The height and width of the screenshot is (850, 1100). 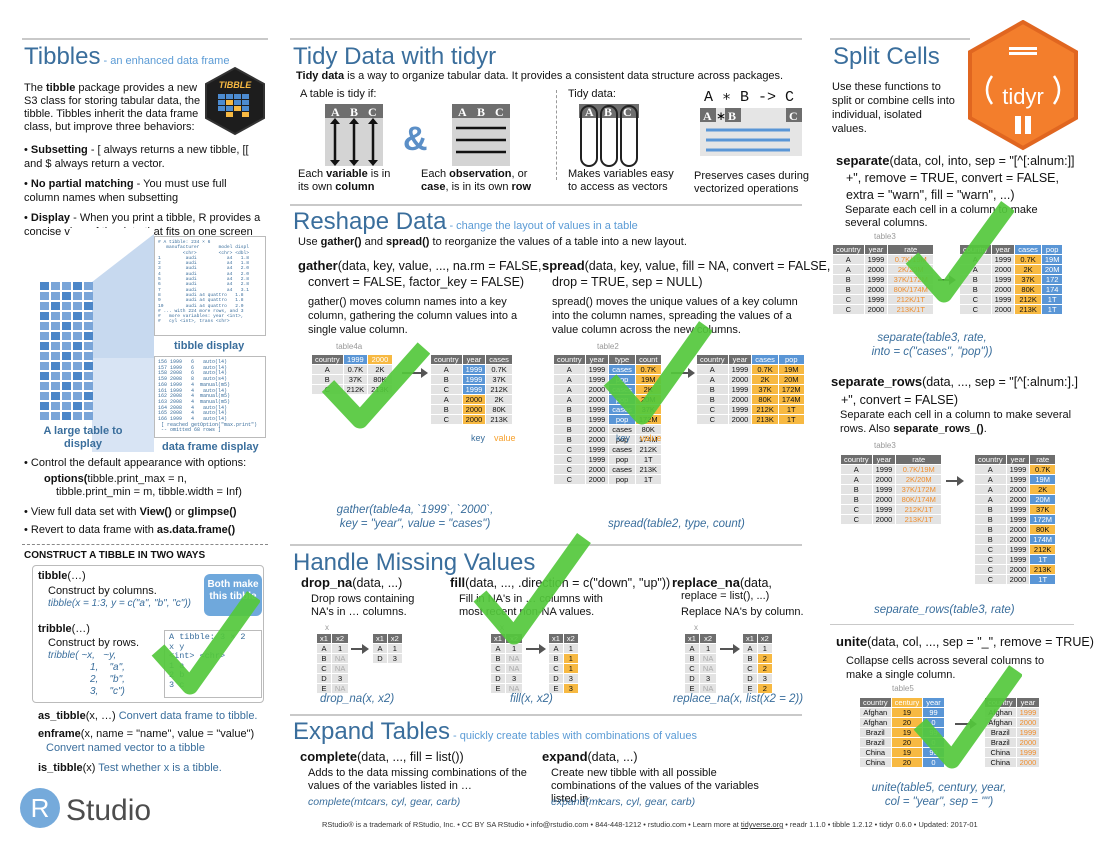 I want to click on tribble-desc: Construct by rows., so click(x=94, y=643).